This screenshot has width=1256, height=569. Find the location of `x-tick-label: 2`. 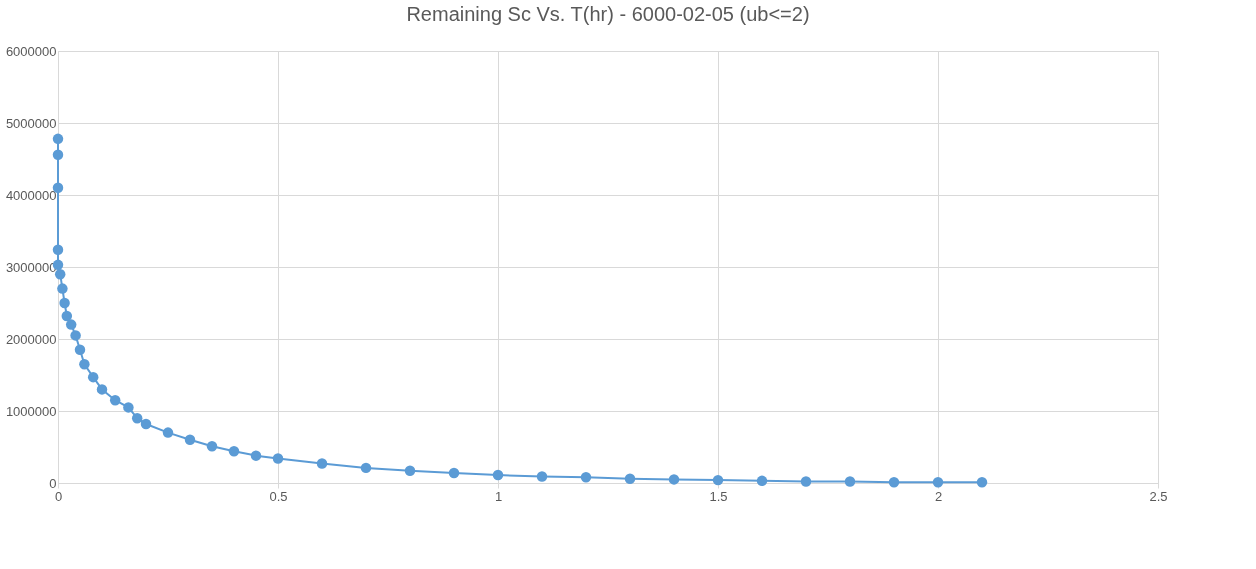

x-tick-label: 2 is located at coordinates (938, 496).